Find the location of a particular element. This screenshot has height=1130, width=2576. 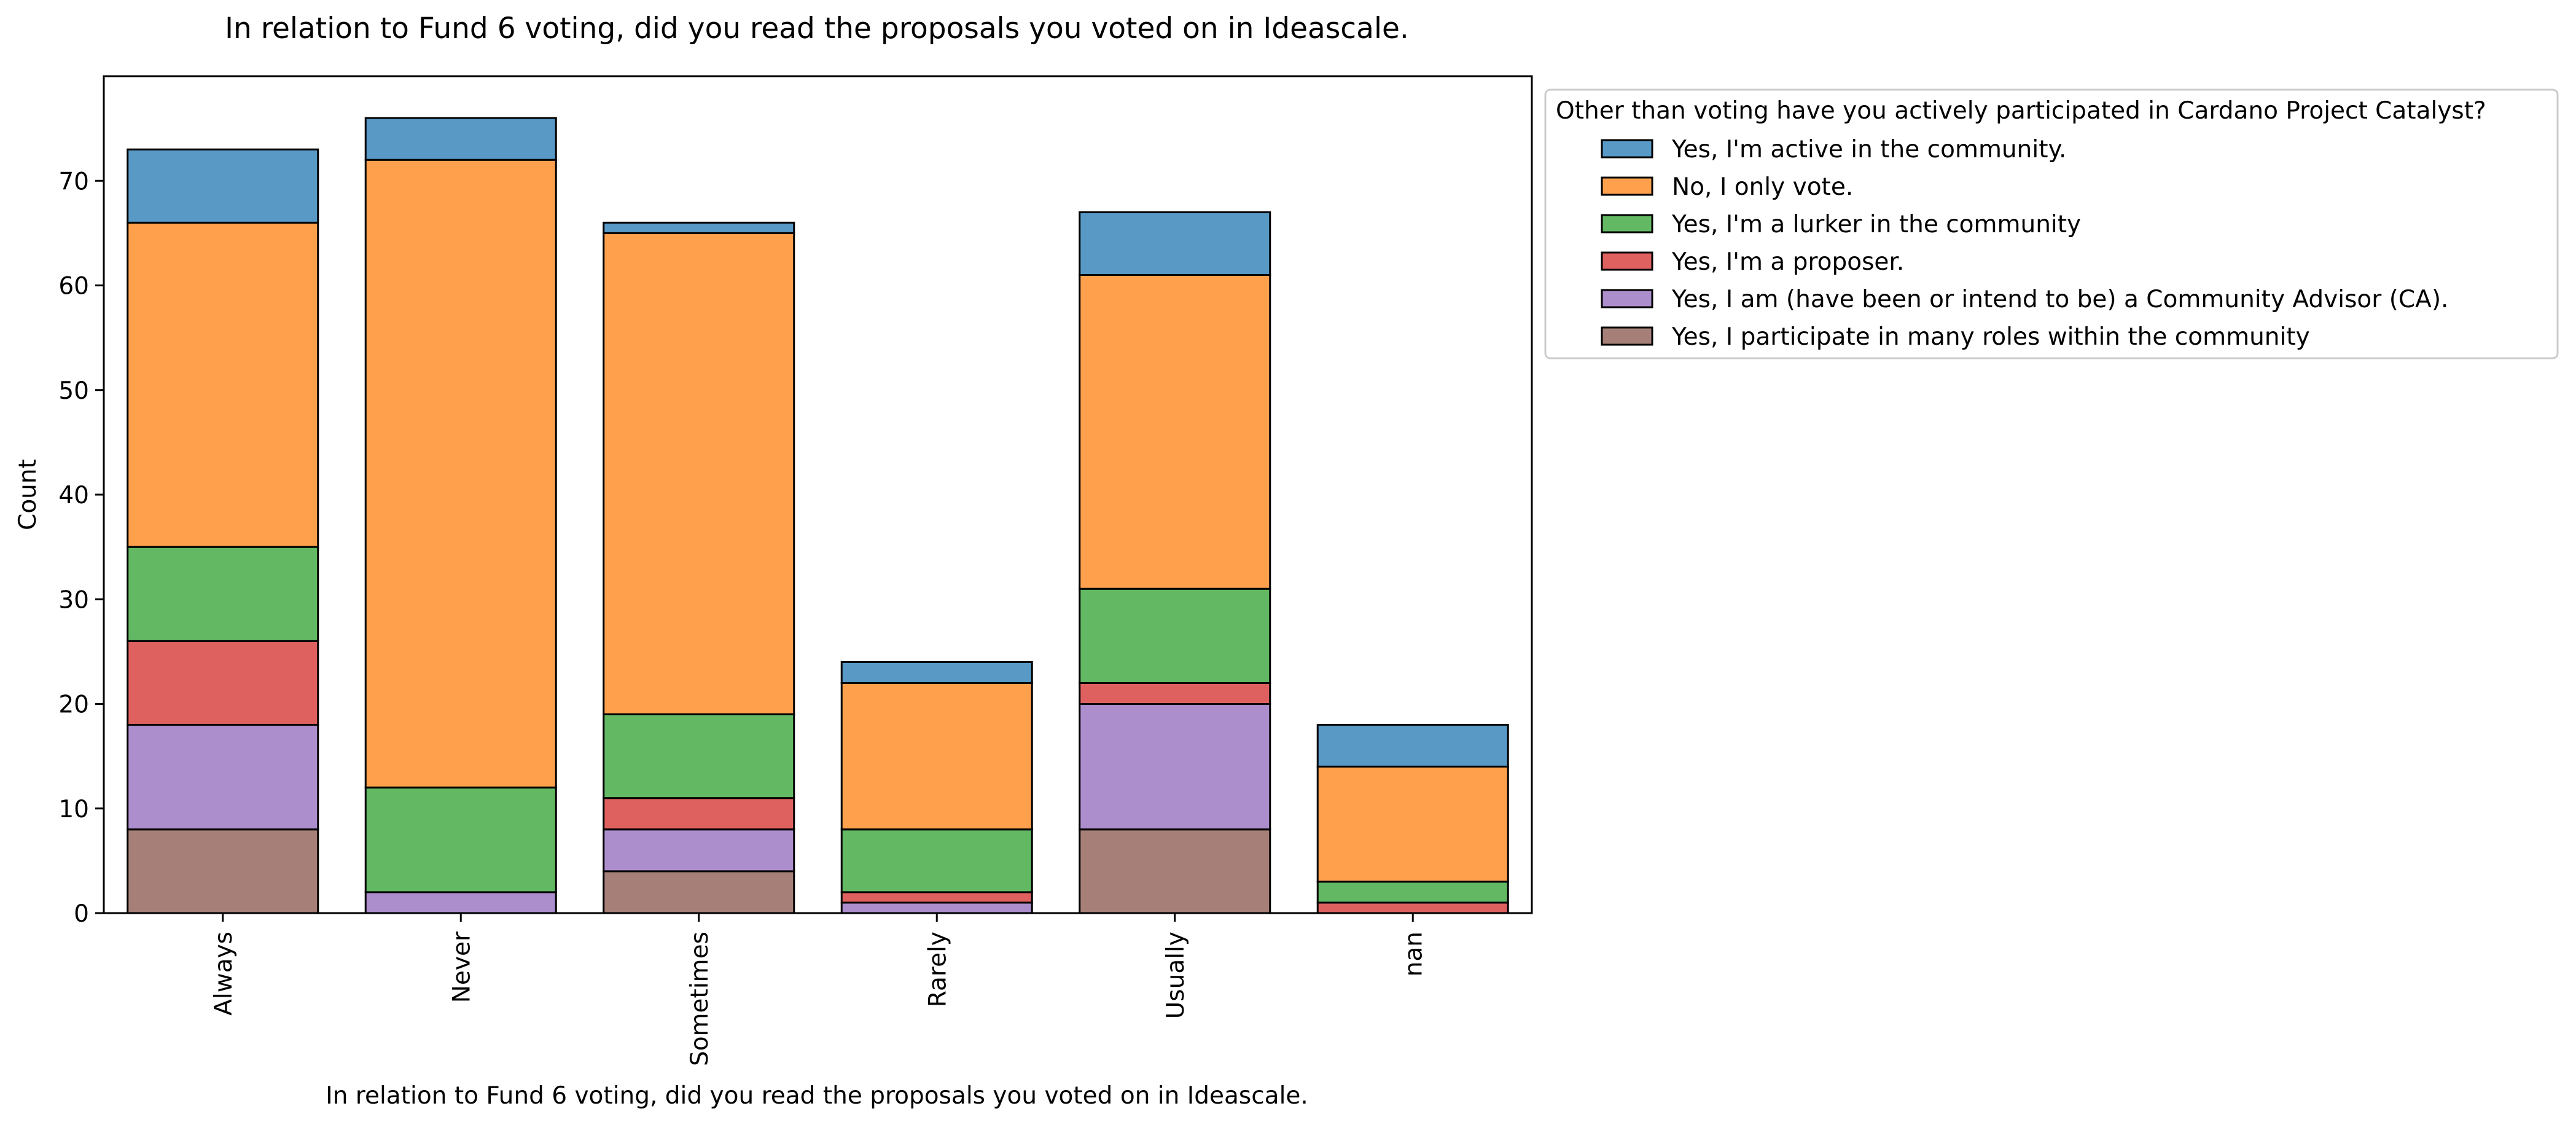

y-tick-label: 20 is located at coordinates (73, 705).